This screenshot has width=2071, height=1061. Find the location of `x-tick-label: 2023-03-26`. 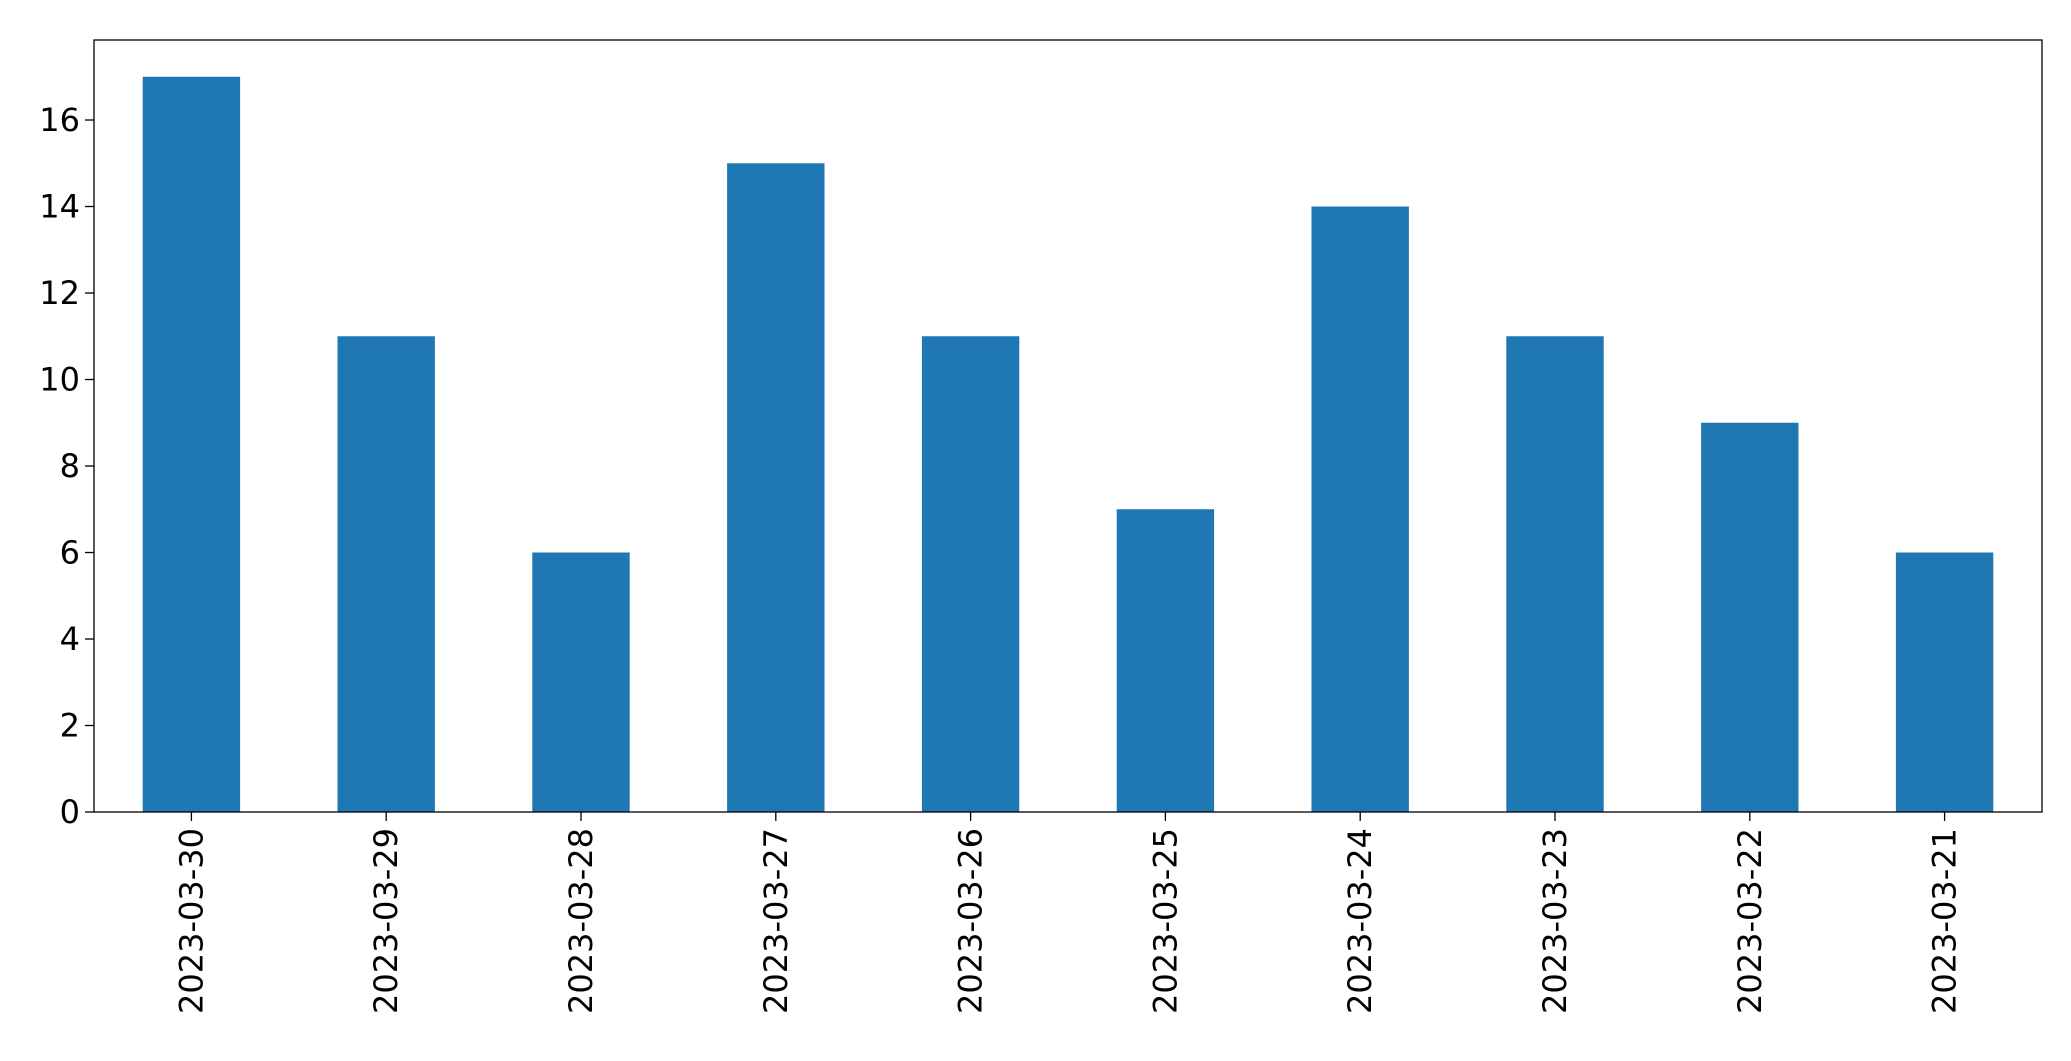

x-tick-label: 2023-03-26 is located at coordinates (971, 921).